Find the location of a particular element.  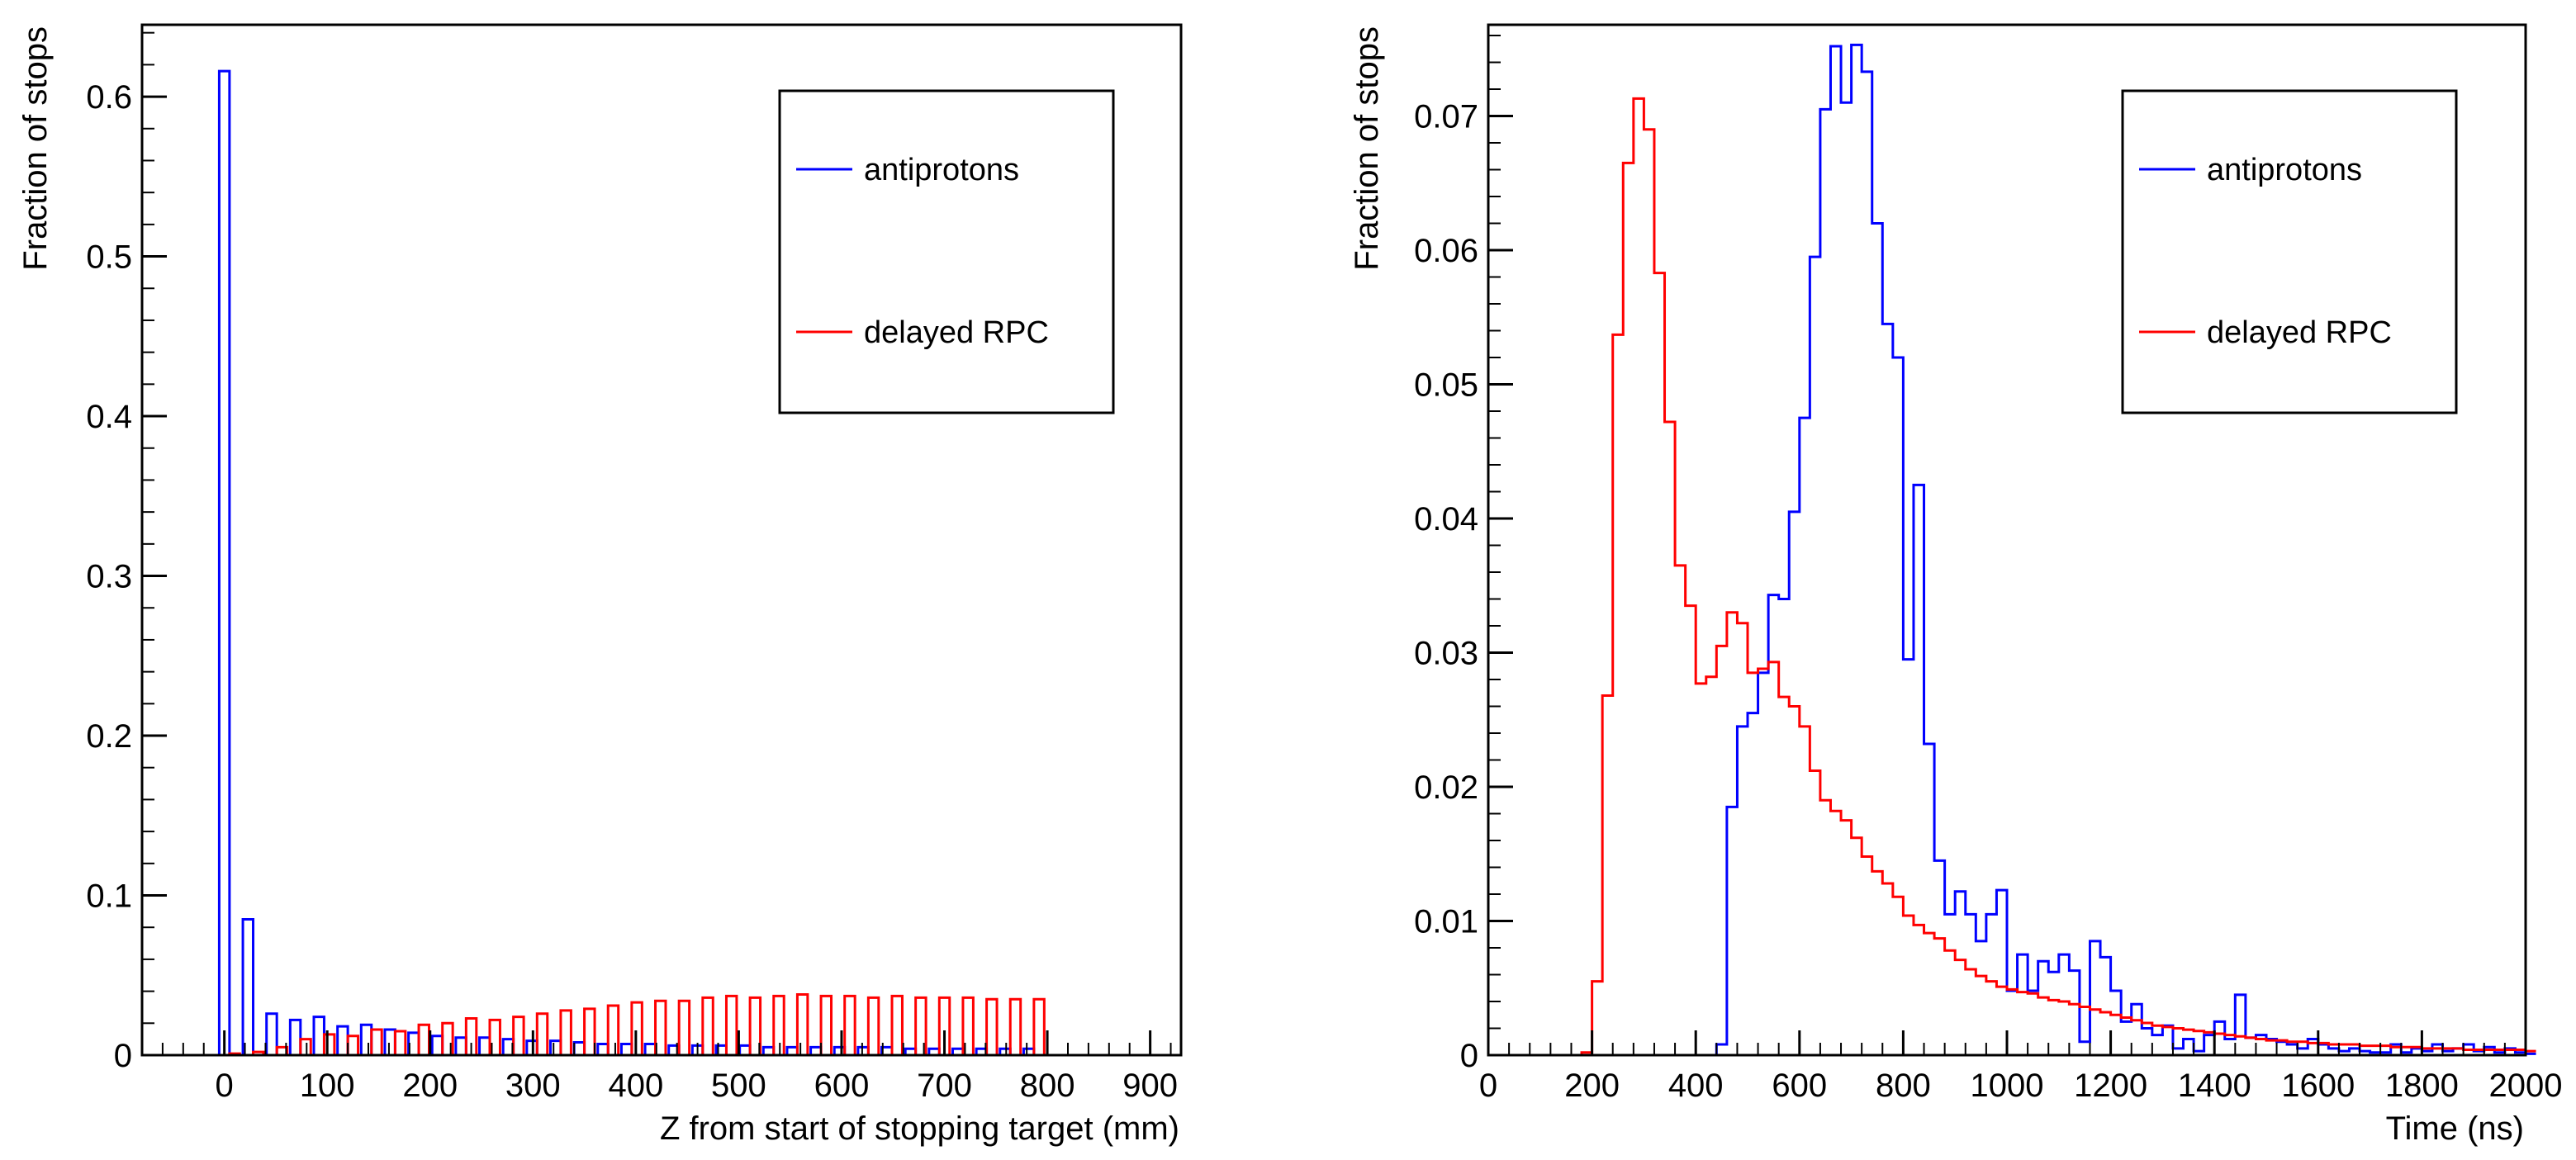

left-x-tick-label: 900 is located at coordinates (1150, 1086).